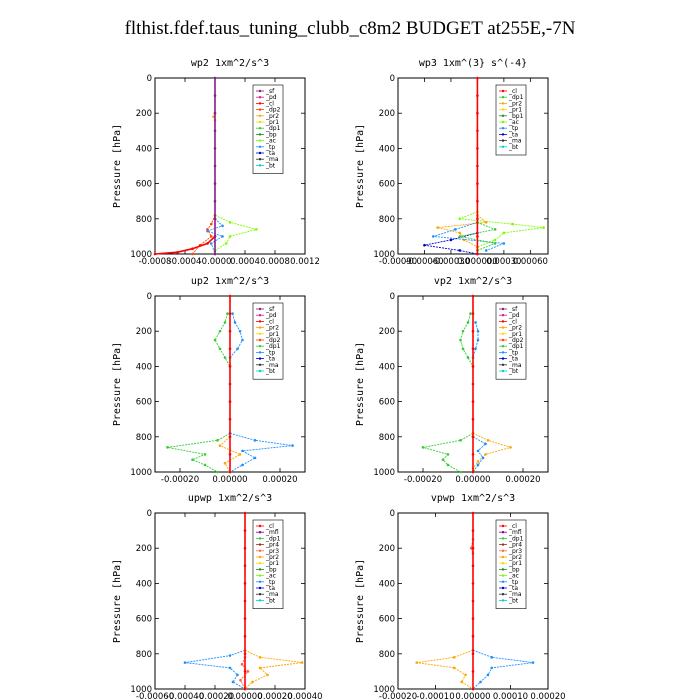 The width and height of the screenshot is (700, 700). What do you see at coordinates (513, 134) in the screenshot?
I see `legend-entry: _ta` at bounding box center [513, 134].